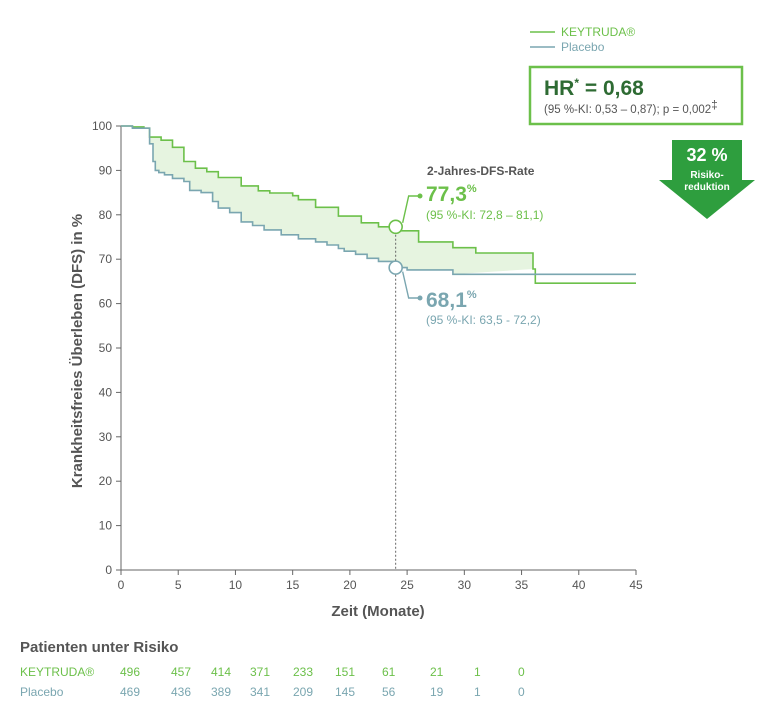 Image resolution: width=767 pixels, height=727 pixels. I want to click on x-tick-label: 20, so click(350, 585).